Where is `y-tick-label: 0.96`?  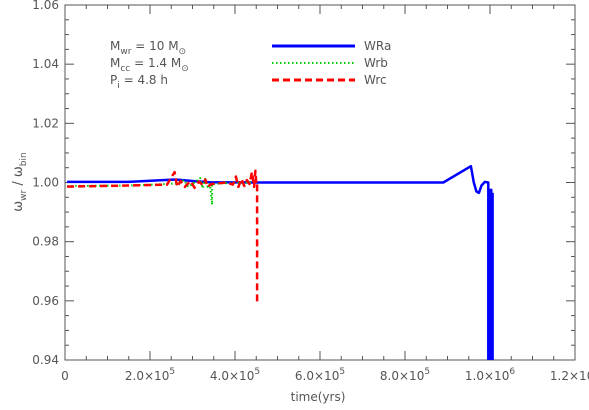 y-tick-label: 0.96 is located at coordinates (45, 301).